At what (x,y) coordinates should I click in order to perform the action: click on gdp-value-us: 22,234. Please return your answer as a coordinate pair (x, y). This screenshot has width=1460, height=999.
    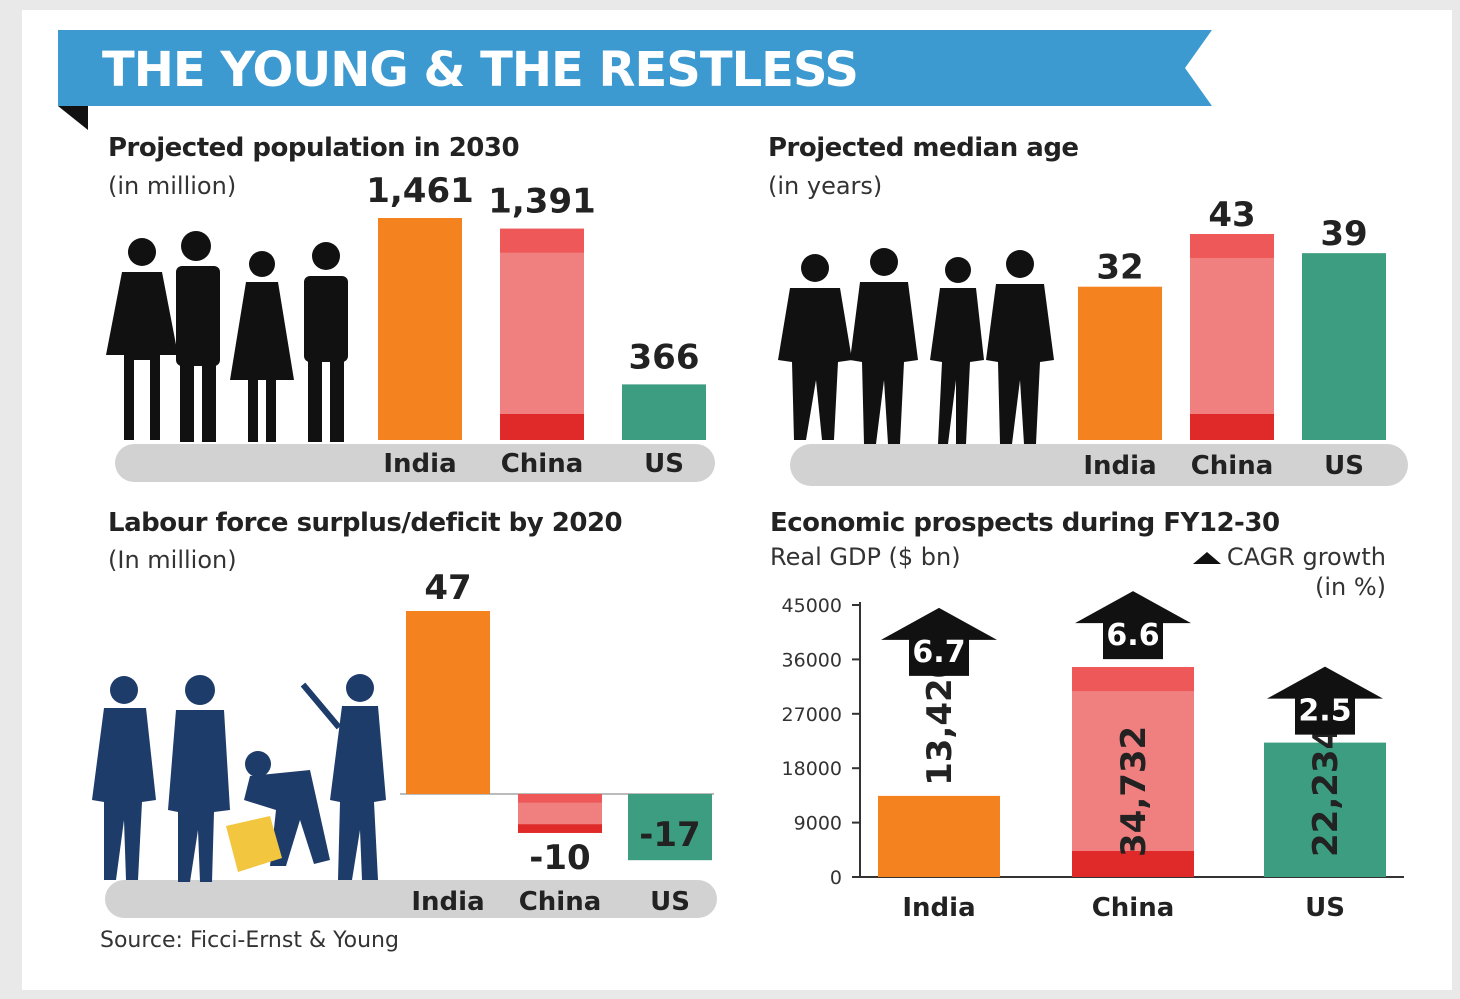
    Looking at the image, I should click on (1326, 791).